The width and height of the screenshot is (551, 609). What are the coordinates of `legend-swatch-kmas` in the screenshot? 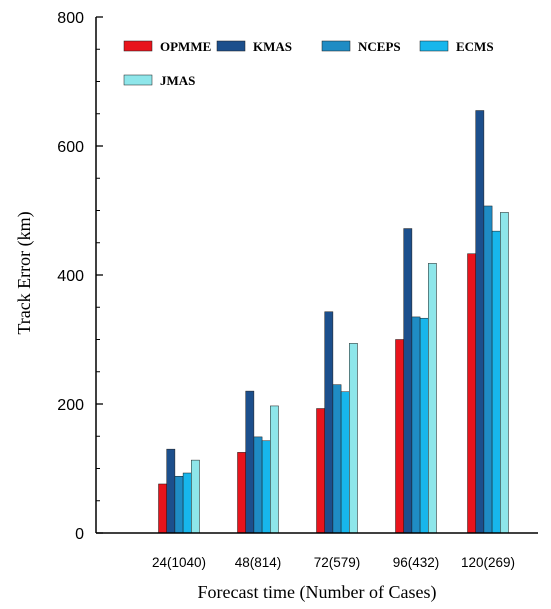 It's located at (231, 46).